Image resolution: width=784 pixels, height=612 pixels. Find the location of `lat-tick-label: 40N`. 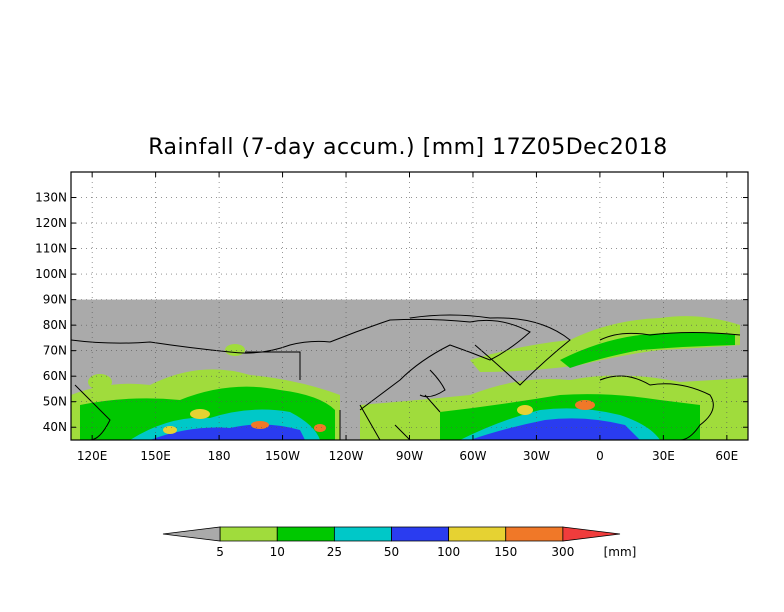

lat-tick-label: 40N is located at coordinates (55, 427).